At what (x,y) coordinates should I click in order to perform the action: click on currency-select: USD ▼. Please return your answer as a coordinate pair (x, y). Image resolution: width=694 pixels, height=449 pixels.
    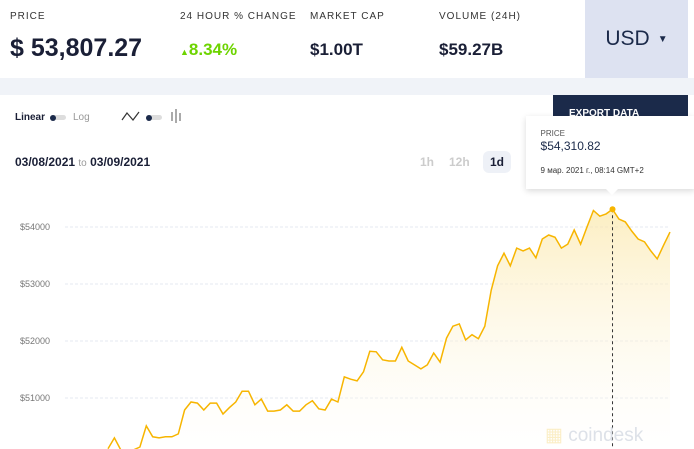
    Looking at the image, I should click on (636, 39).